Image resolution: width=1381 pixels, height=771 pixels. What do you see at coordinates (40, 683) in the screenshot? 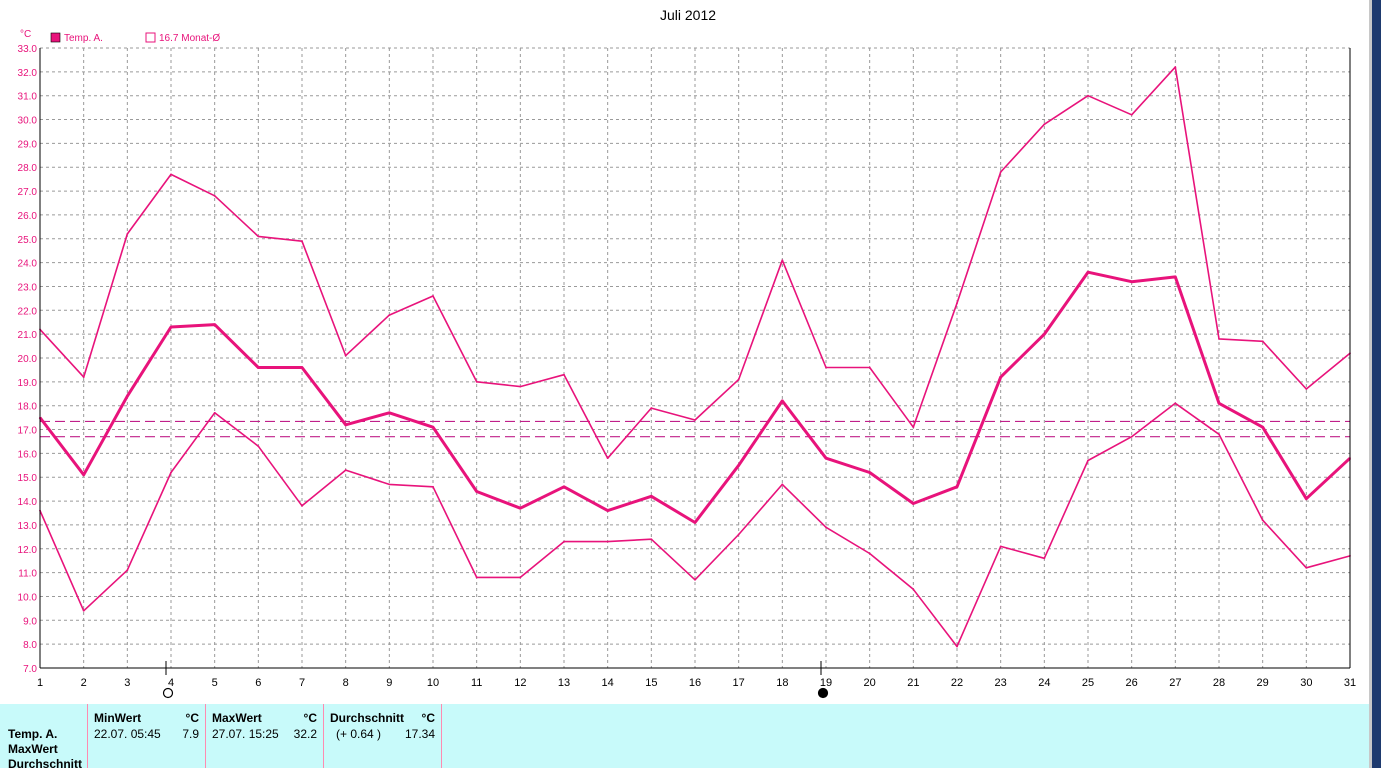
I see `x-tick-label: 1` at bounding box center [40, 683].